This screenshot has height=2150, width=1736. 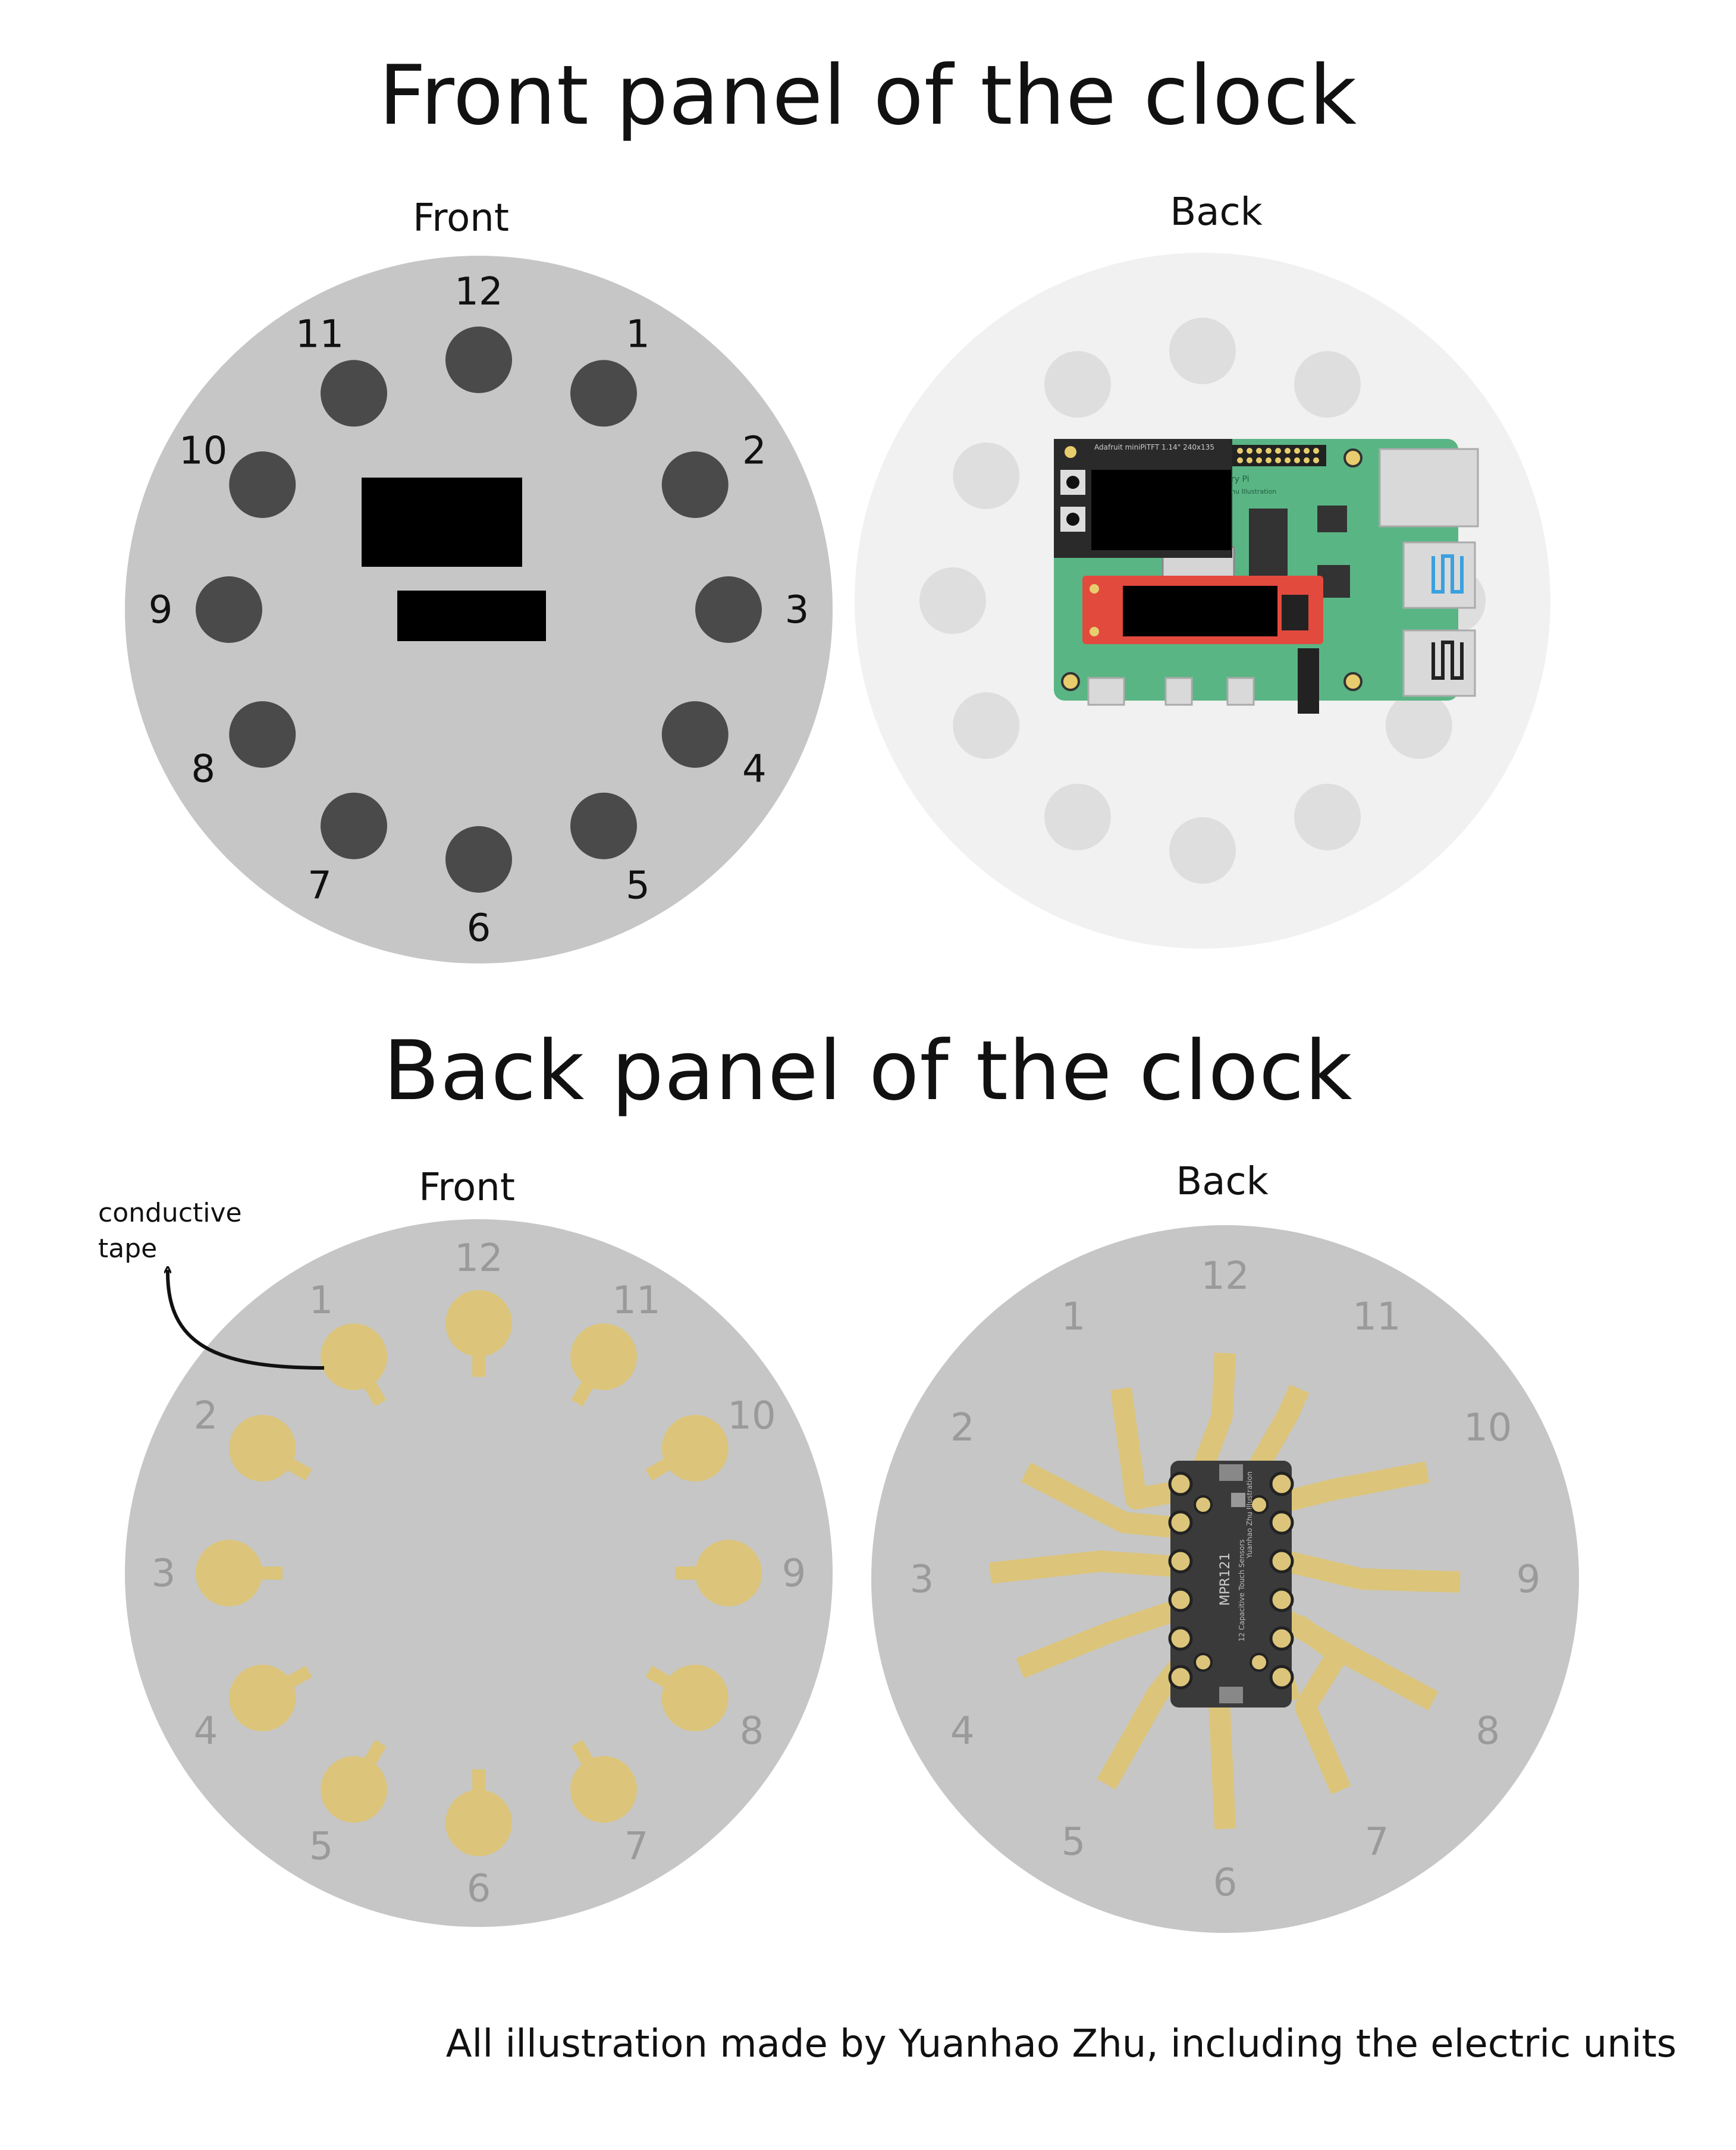 What do you see at coordinates (1253, 491) in the screenshot?
I see `svg-text: hu Illustration` at bounding box center [1253, 491].